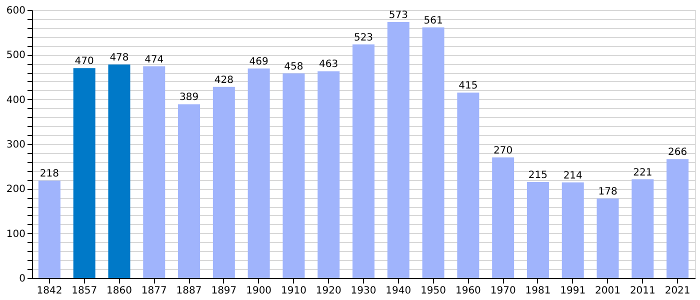 This screenshot has height=300, width=700. I want to click on data-label: 215, so click(538, 175).